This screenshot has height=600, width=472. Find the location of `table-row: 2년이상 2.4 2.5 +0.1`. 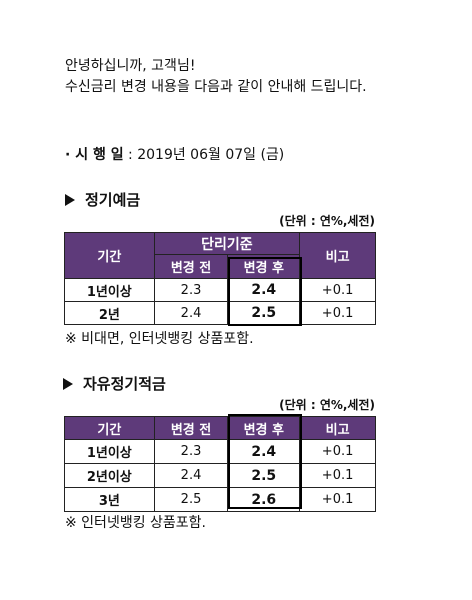

table-row: 2년이상 2.4 2.5 +0.1 is located at coordinates (220, 475).